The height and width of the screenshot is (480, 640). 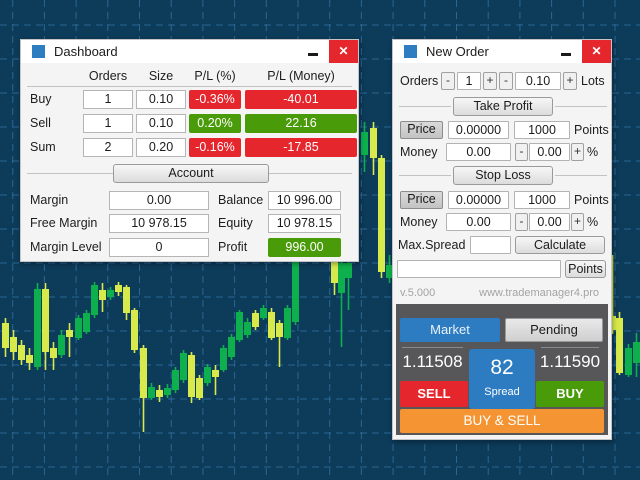 I want to click on pl-pct-badge: -0.36%, so click(x=215, y=99).